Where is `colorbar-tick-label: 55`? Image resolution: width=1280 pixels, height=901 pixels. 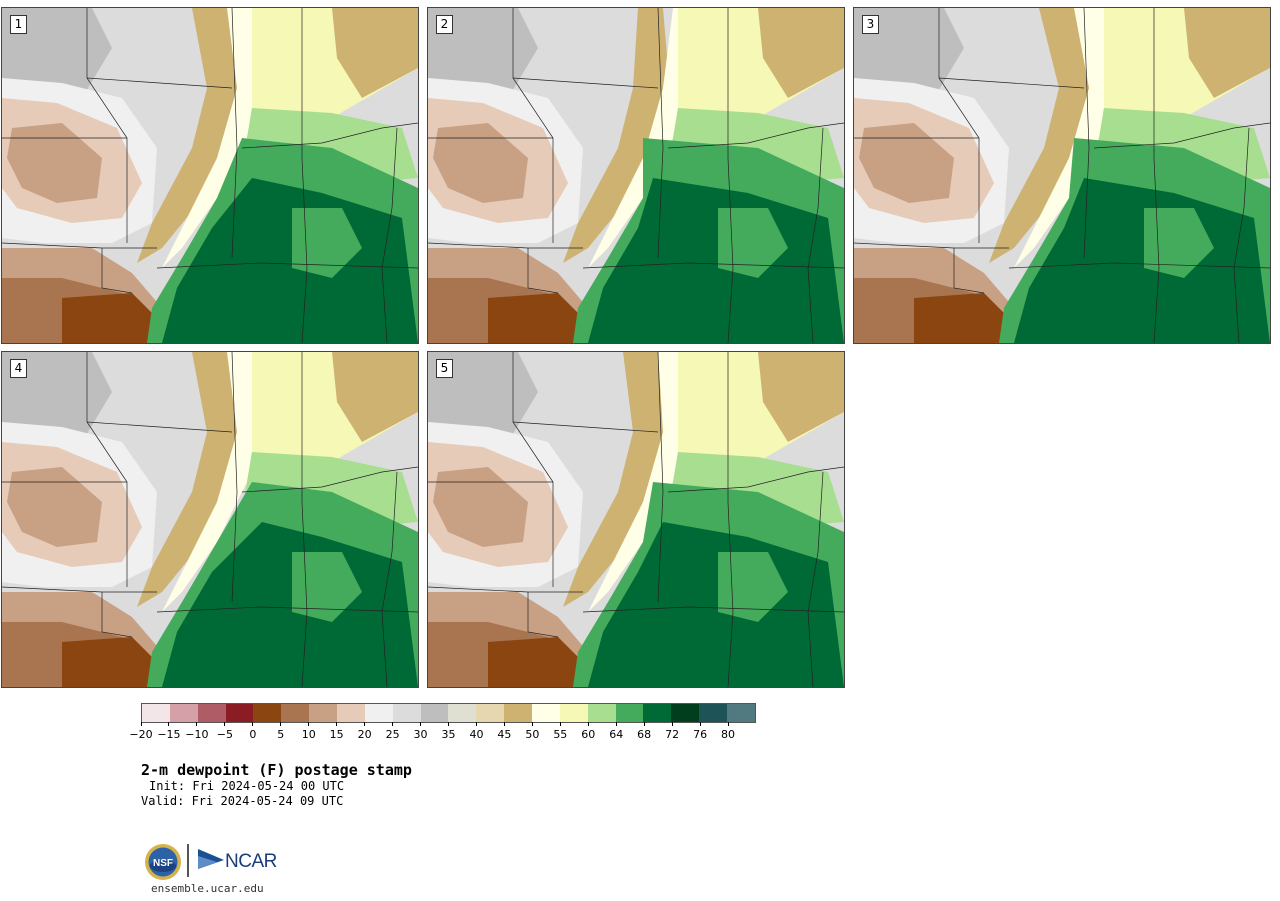 colorbar-tick-label: 55 is located at coordinates (560, 734).